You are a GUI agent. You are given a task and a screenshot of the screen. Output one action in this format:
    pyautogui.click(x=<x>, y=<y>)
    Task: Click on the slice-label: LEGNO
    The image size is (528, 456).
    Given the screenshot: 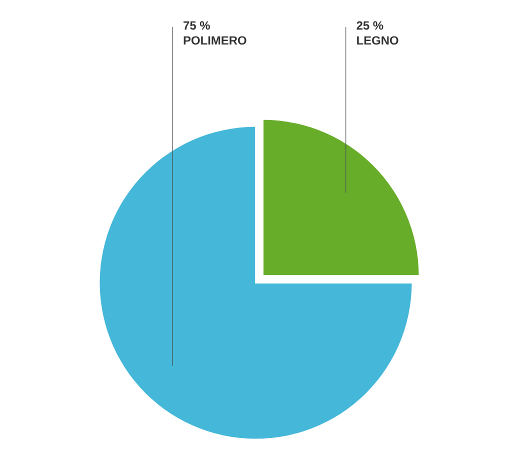 What is the action you would take?
    pyautogui.click(x=377, y=40)
    